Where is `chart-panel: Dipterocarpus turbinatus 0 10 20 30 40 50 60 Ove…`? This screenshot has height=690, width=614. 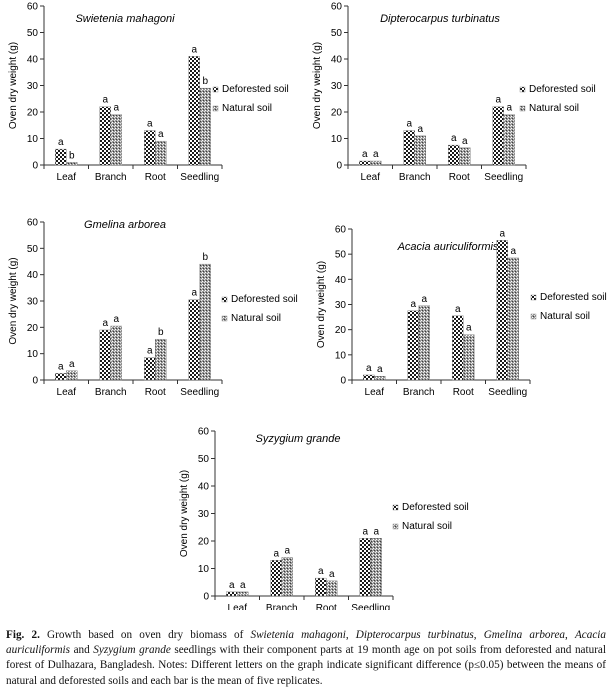
chart-panel: Dipterocarpus turbinatus 0 10 20 30 40 50 60 Ove… is located at coordinates (454, 93).